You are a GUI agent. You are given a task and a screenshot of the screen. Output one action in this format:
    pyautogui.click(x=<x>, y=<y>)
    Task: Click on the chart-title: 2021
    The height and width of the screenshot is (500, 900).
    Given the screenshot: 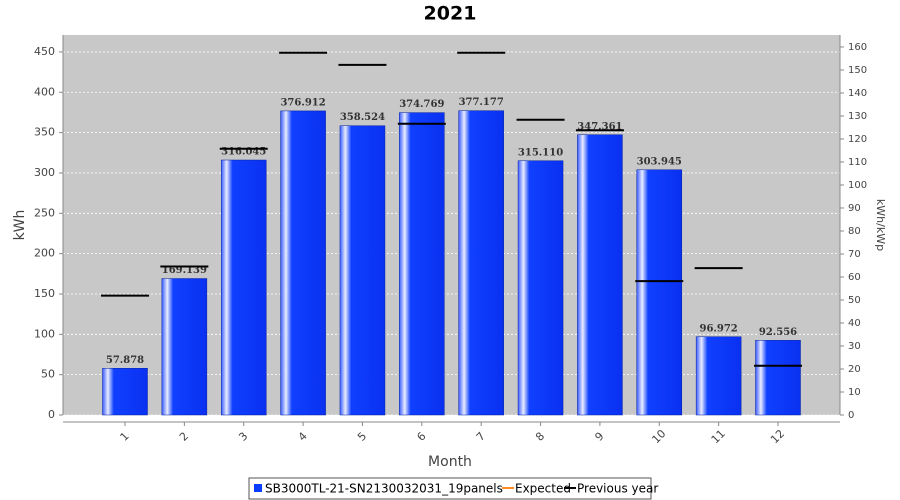 What is the action you would take?
    pyautogui.click(x=450, y=14)
    